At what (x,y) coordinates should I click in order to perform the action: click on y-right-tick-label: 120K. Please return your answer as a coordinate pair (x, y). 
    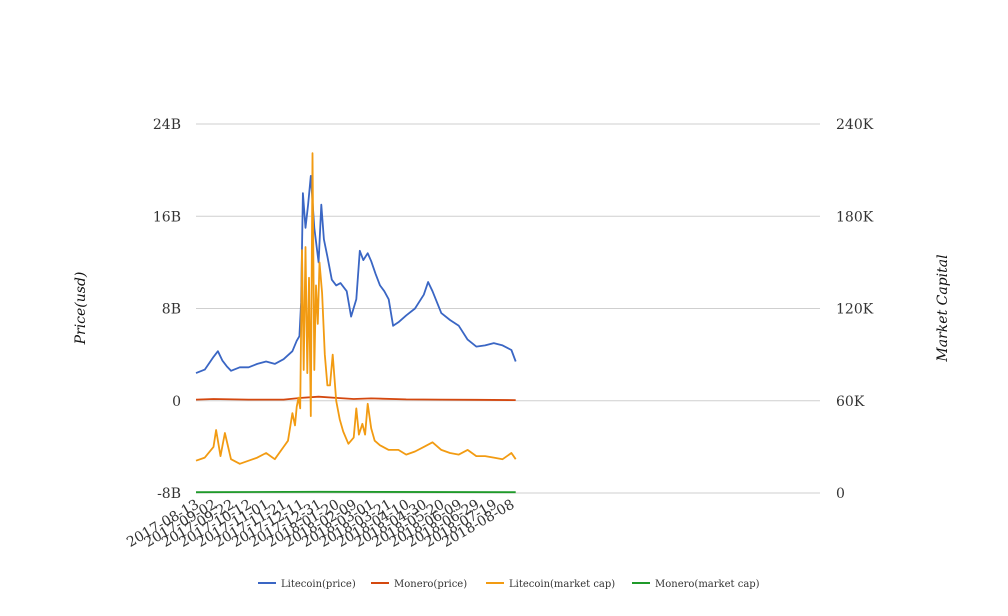
    Looking at the image, I should click on (855, 310).